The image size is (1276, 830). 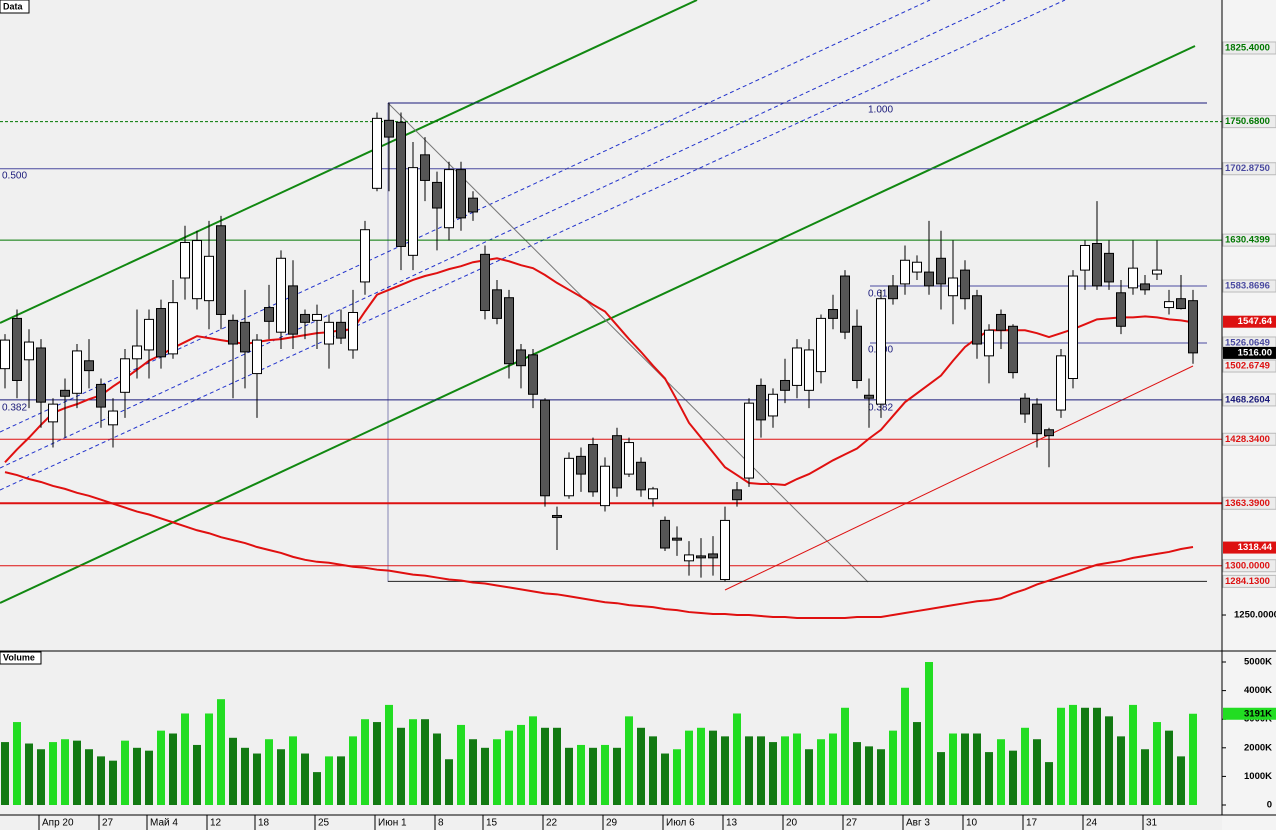 What do you see at coordinates (1092, 823) in the screenshot?
I see `x-tick-label: 24` at bounding box center [1092, 823].